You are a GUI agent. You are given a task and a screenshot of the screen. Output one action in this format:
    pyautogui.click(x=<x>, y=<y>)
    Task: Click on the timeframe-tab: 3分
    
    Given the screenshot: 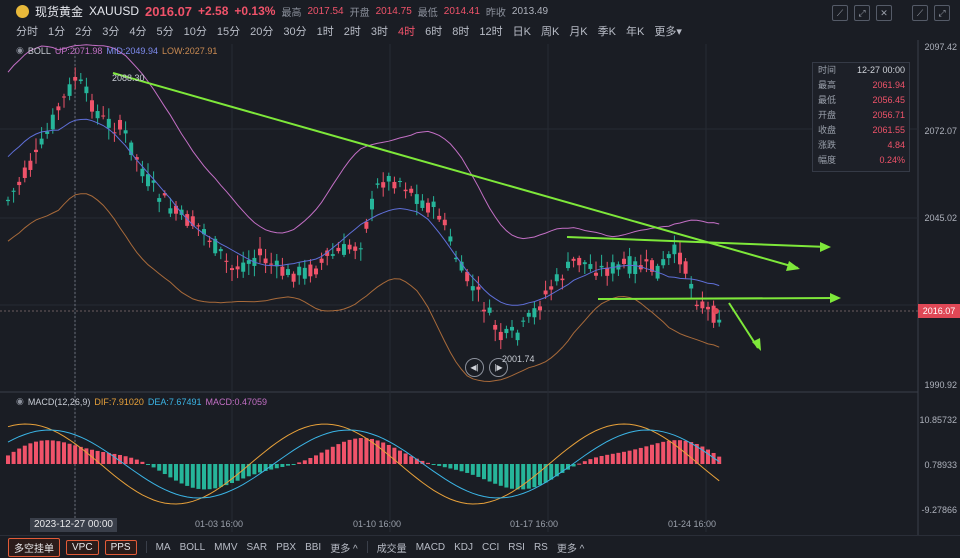 What is the action you would take?
    pyautogui.click(x=111, y=32)
    